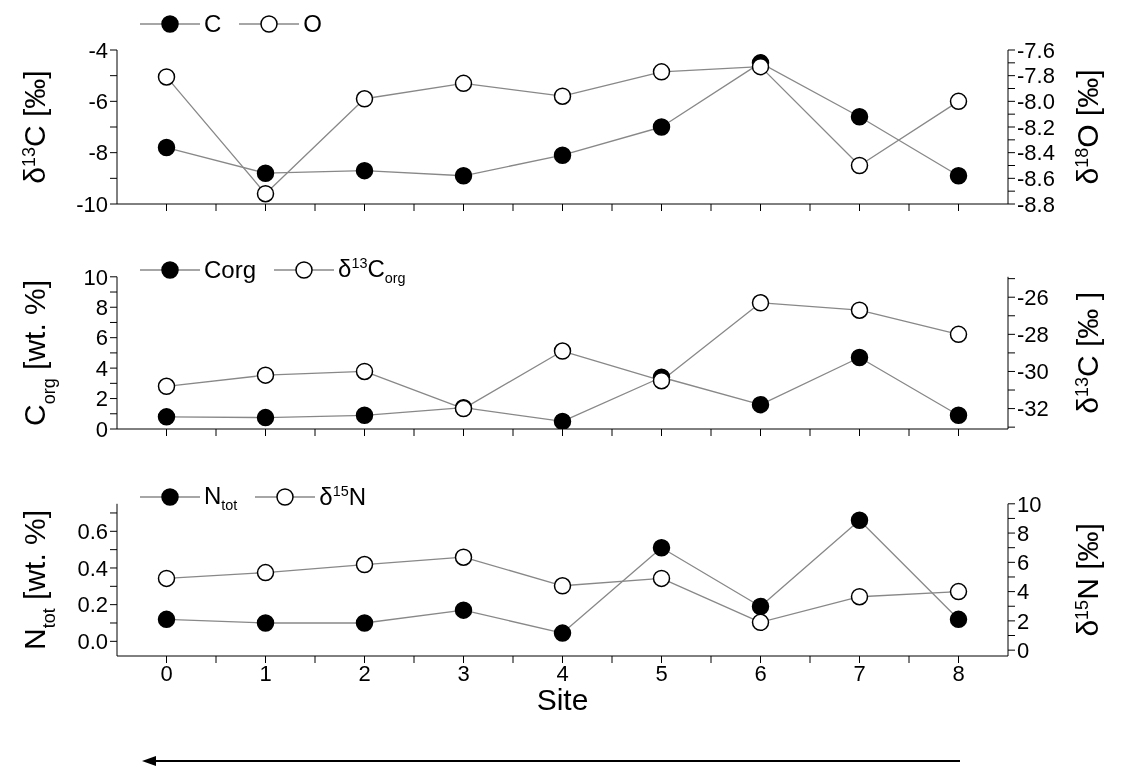 The height and width of the screenshot is (767, 1129). Describe the element at coordinates (1023, 563) in the screenshot. I see `y2-tick-label: 6` at that location.